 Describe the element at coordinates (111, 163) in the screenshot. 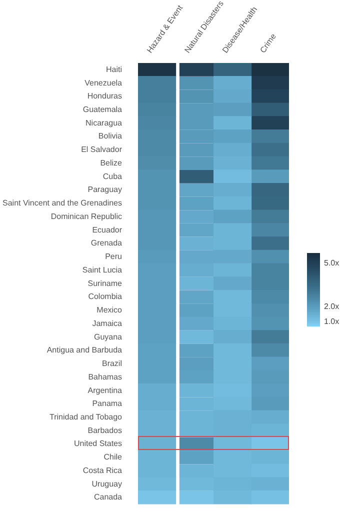

I see `y-tick-label: Belize` at that location.